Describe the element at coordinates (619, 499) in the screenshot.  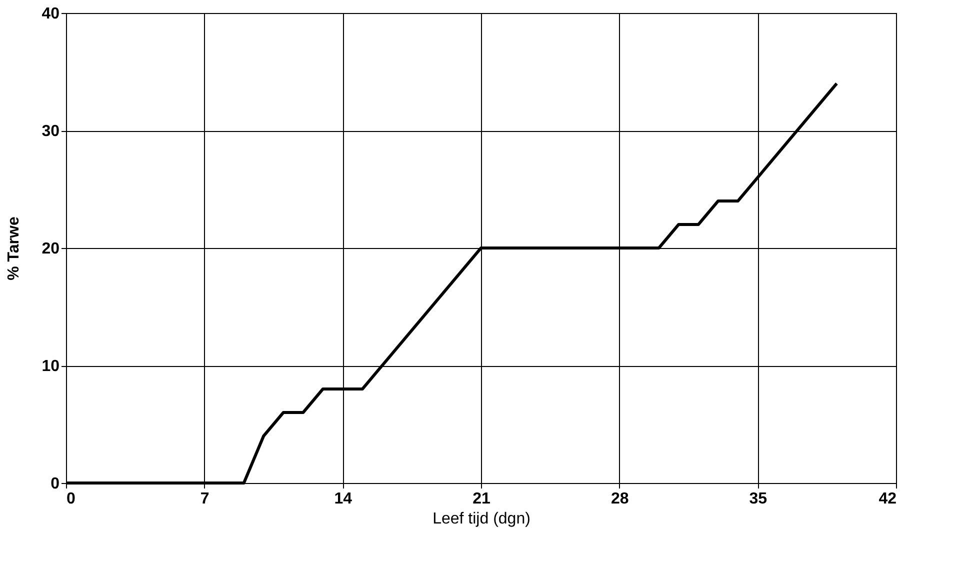
I see `x-tick-label: 28` at that location.